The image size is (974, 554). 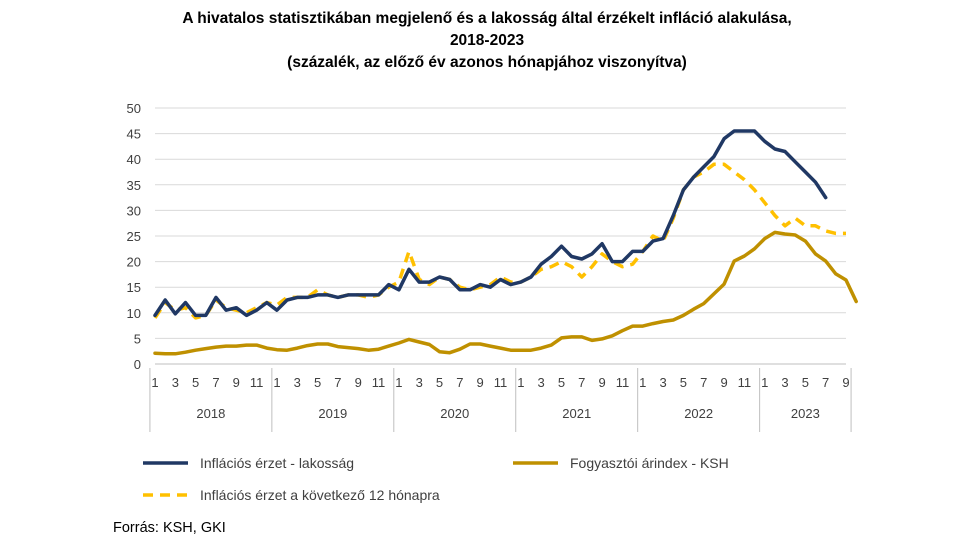 I want to click on chart-title-line2: 2018-2023, so click(x=487, y=40).